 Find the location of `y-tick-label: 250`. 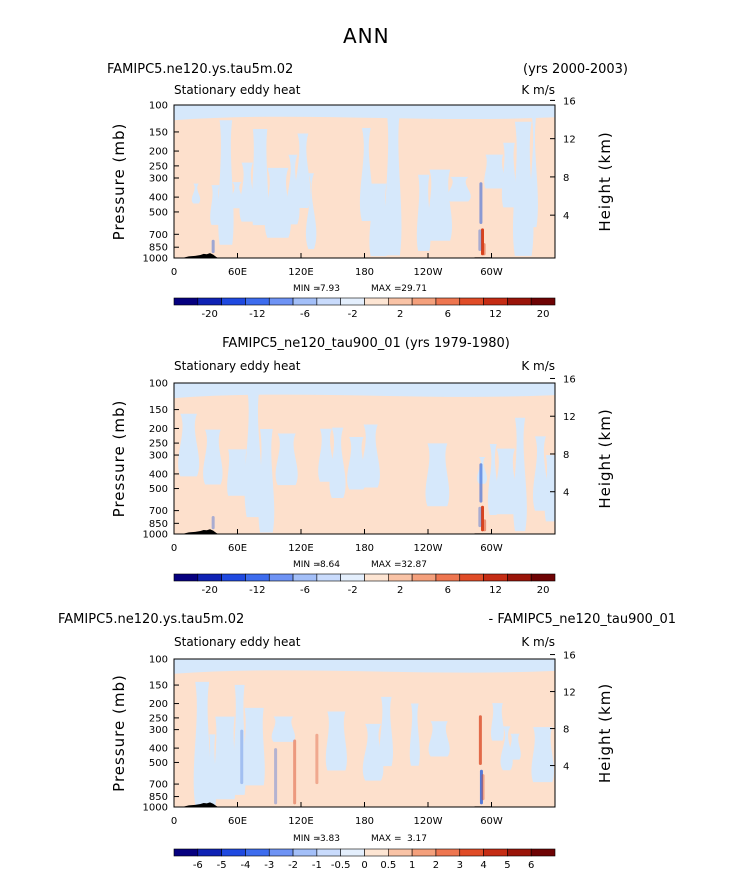

y-tick-label: 250 is located at coordinates (158, 718).